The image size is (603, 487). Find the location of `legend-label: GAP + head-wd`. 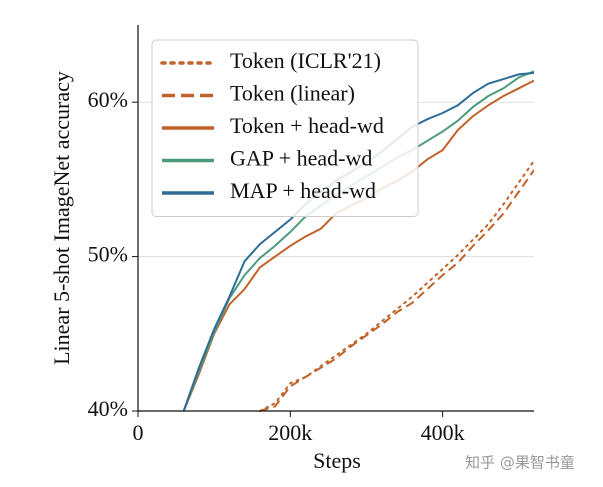

legend-label: GAP + head-wd is located at coordinates (301, 158).